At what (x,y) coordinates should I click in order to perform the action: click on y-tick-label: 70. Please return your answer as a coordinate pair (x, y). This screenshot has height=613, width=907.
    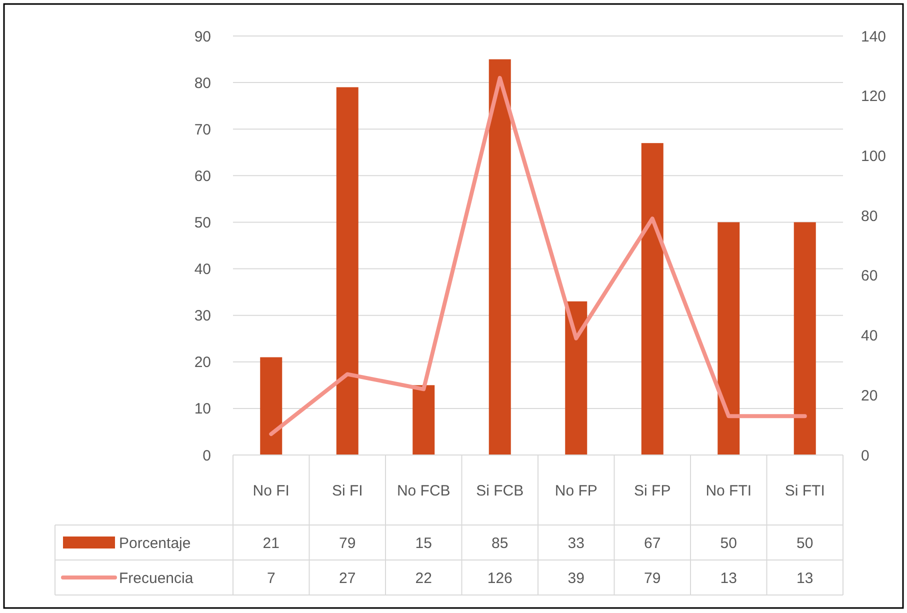
    Looking at the image, I should click on (202, 129).